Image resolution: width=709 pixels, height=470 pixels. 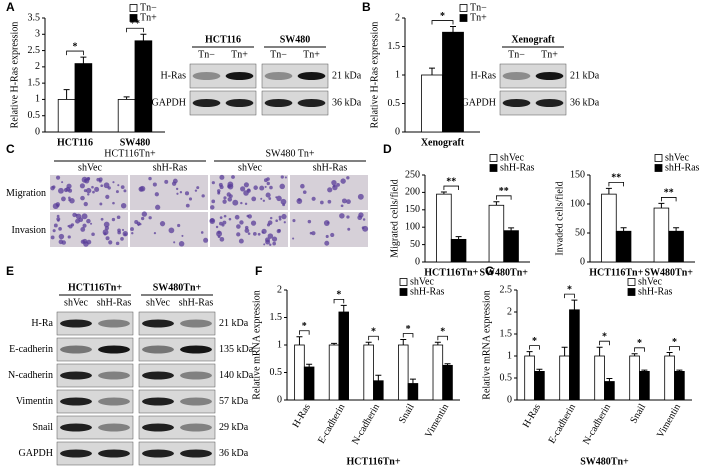 What do you see at coordinates (373, 461) in the screenshot?
I see `x-axis-label: HCT116Tn+` at bounding box center [373, 461].